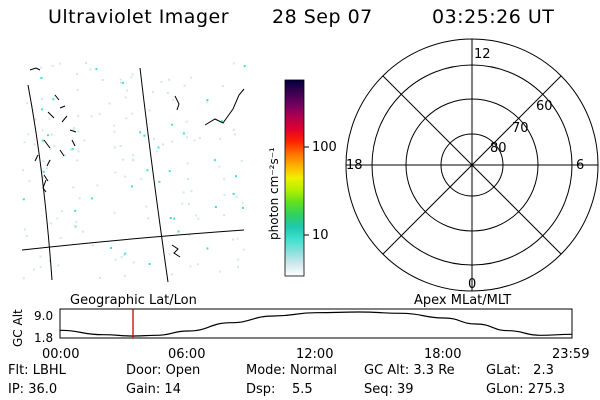  Describe the element at coordinates (172, 389) in the screenshot. I see `gain-value: 14` at that location.